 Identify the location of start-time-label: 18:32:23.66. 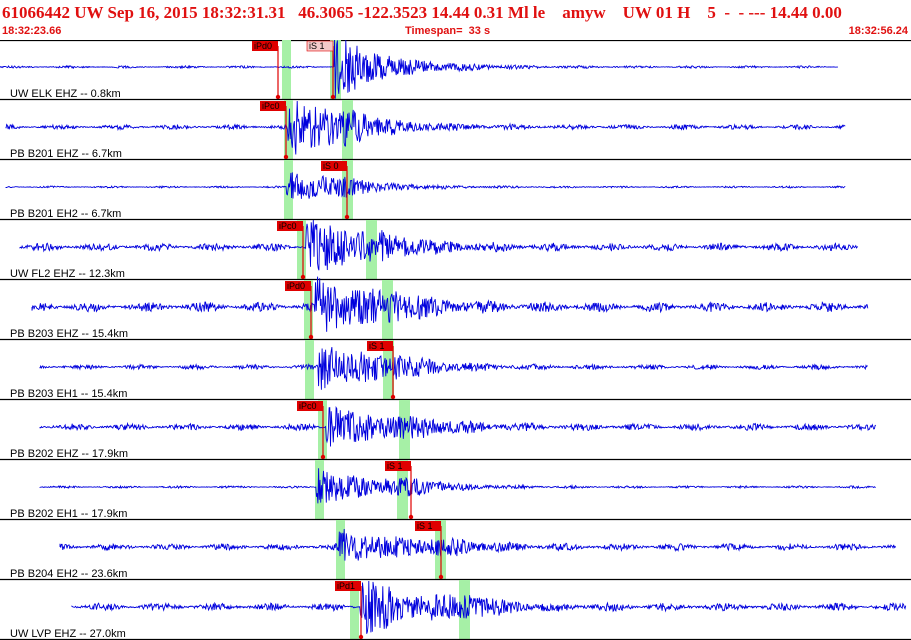
(32, 31).